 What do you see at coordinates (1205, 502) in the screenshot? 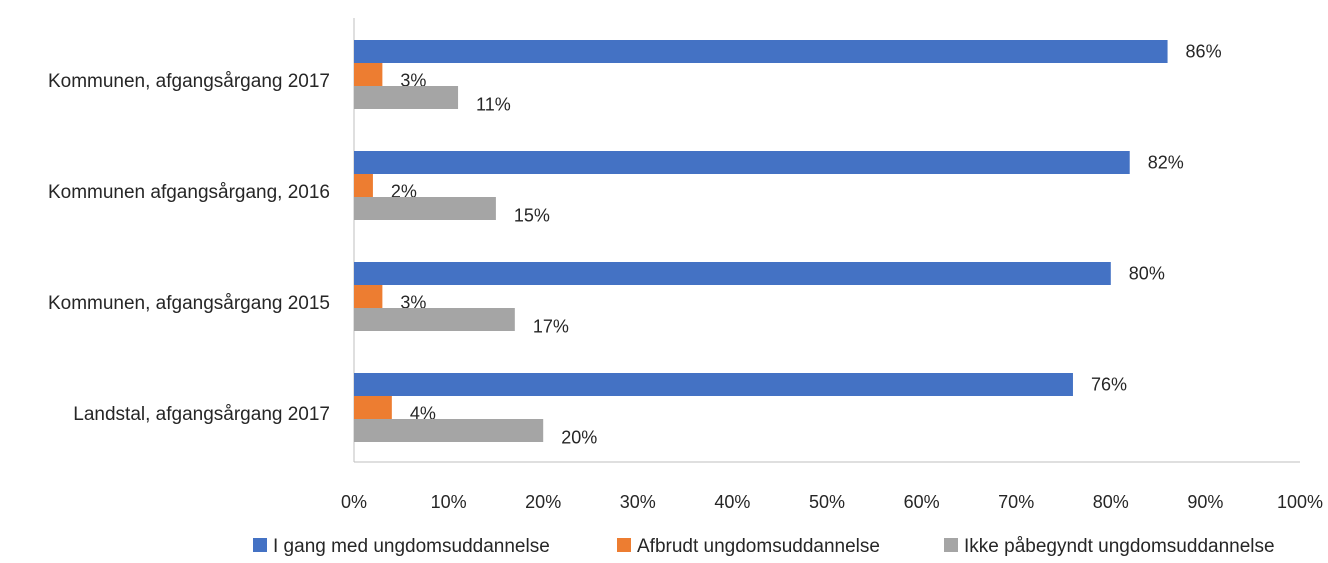
I see `x-tick-label: 90%` at bounding box center [1205, 502].